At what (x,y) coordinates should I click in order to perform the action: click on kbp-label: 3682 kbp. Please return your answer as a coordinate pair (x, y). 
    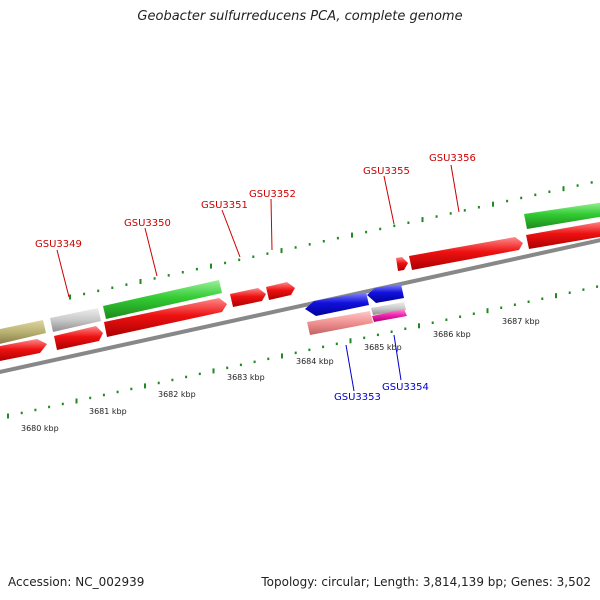
    Looking at the image, I should click on (177, 394).